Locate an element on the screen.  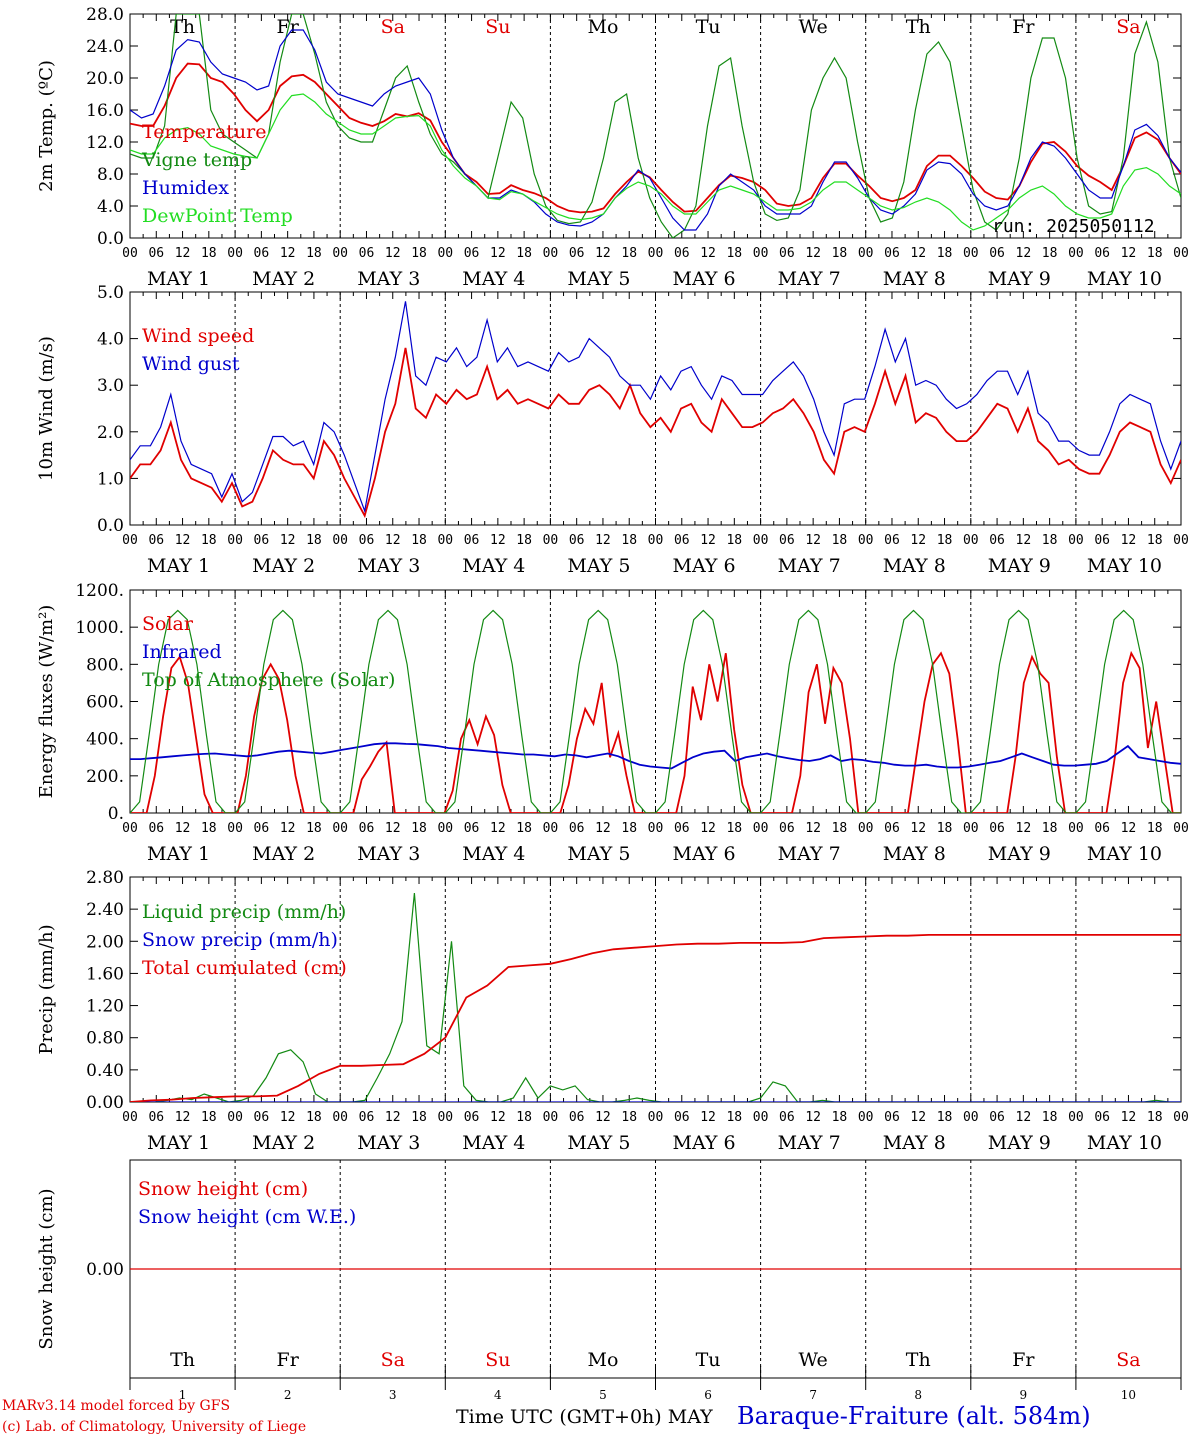
legend-entry: Snow height (cm) is located at coordinates (223, 1189).